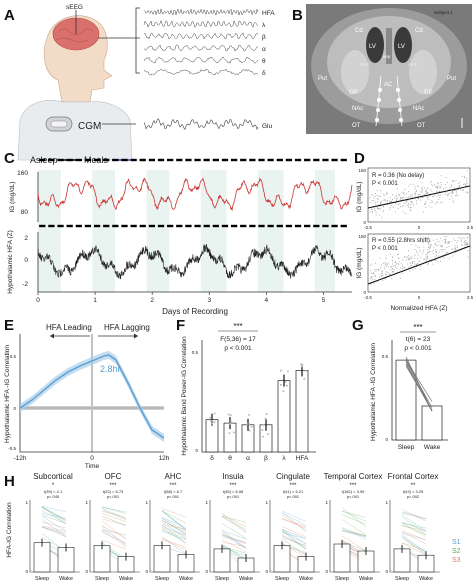 The image size is (474, 585). What do you see at coordinates (326, 502) in the screenshot?
I see `h-ytick-top-5: 1` at bounding box center [326, 502].